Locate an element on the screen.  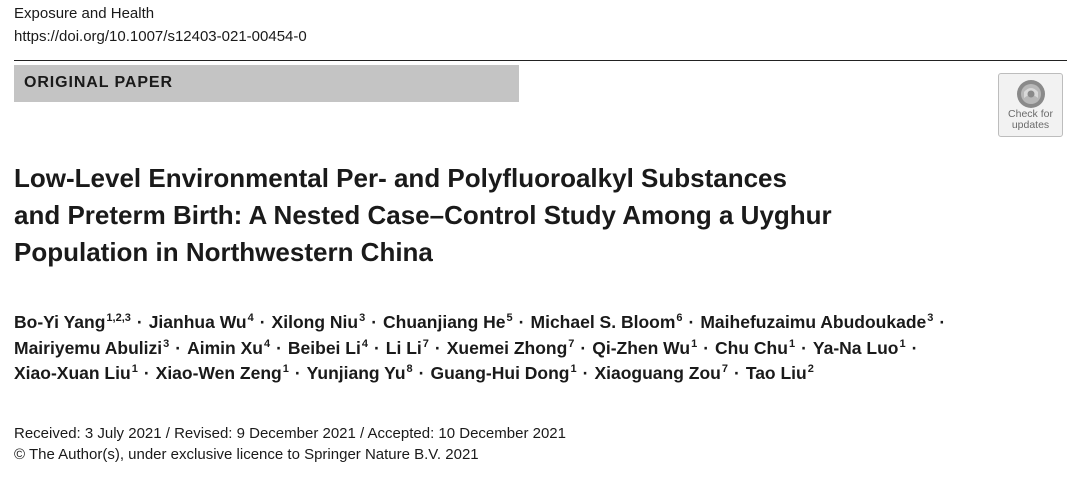
author-affiliation: 2 is located at coordinates (810, 369).